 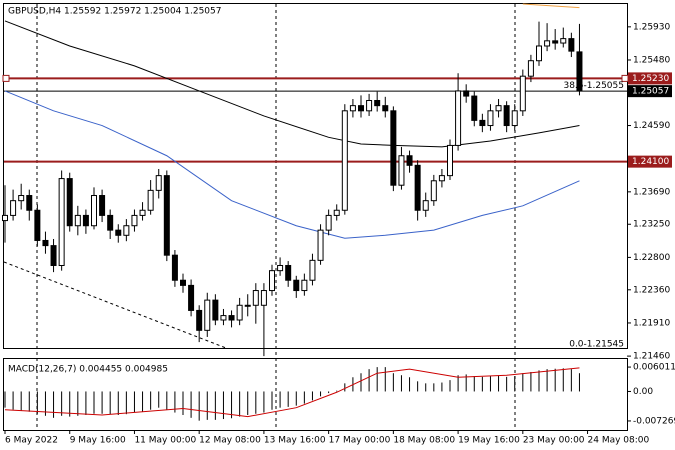 I want to click on fibo-label: 38.6-1.25055, so click(x=593, y=86).